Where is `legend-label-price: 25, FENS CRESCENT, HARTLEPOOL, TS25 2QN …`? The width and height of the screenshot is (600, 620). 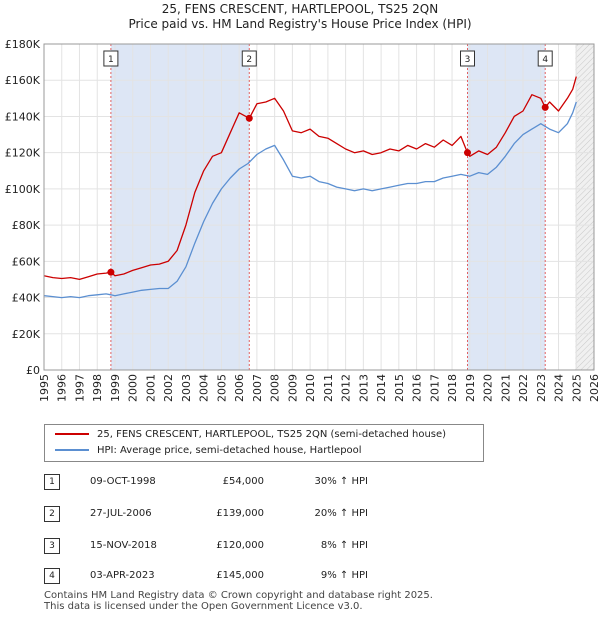 legend-label-price: 25, FENS CRESCENT, HARTLEPOOL, TS25 2QN … is located at coordinates (272, 434).